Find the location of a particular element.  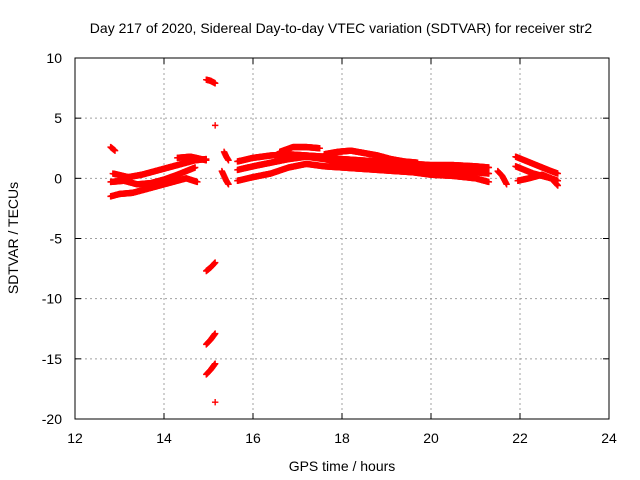

x-tick-label: 24 is located at coordinates (609, 438).